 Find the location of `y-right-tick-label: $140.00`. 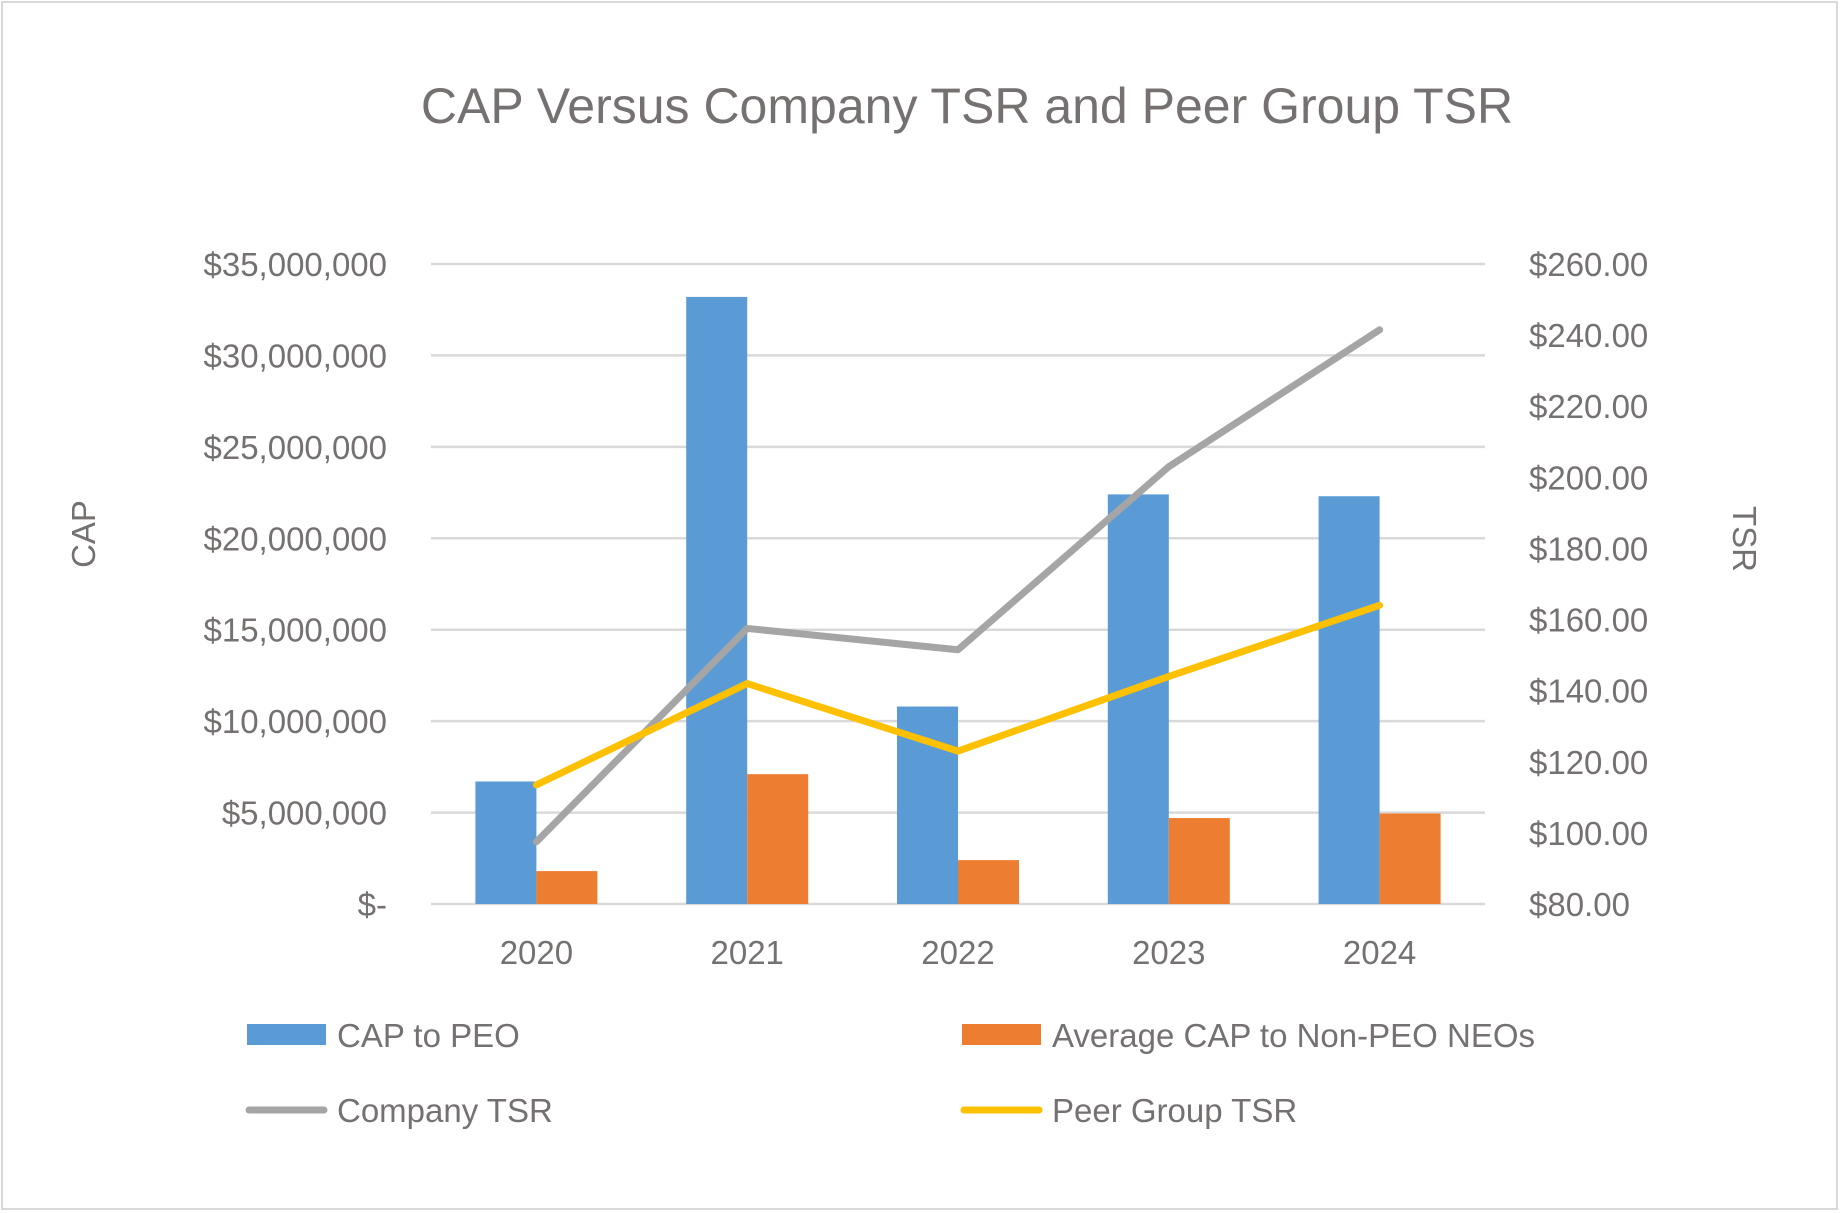

y-right-tick-label: $140.00 is located at coordinates (1588, 691).